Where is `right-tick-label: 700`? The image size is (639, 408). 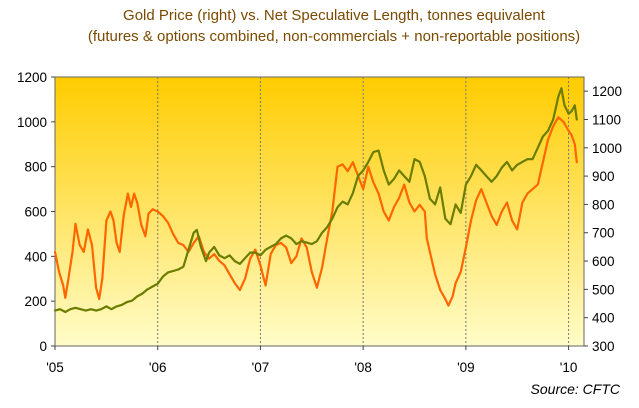 right-tick-label: 700 is located at coordinates (603, 233).